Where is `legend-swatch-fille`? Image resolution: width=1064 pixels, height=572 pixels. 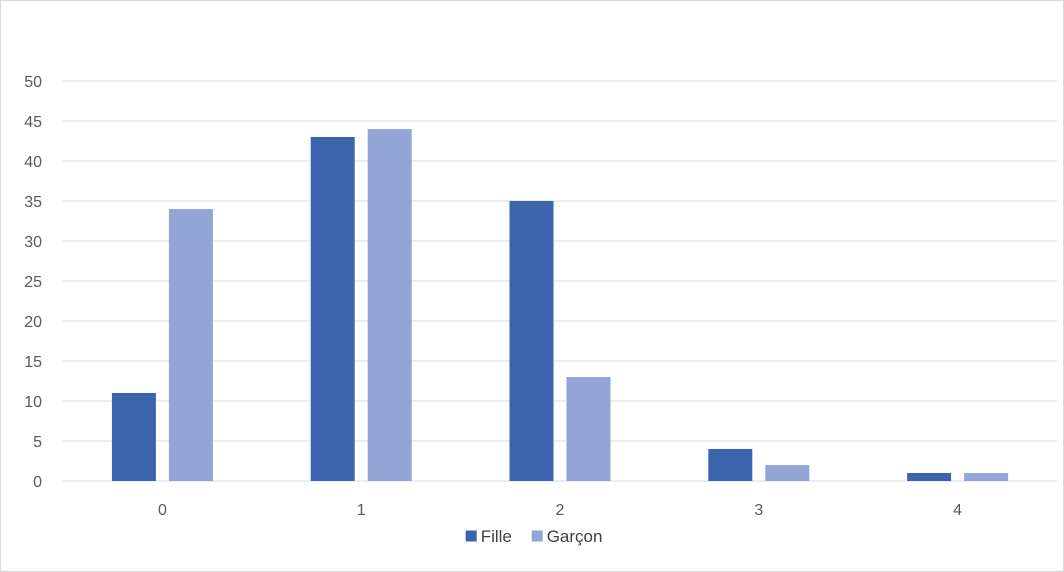 legend-swatch-fille is located at coordinates (471, 536).